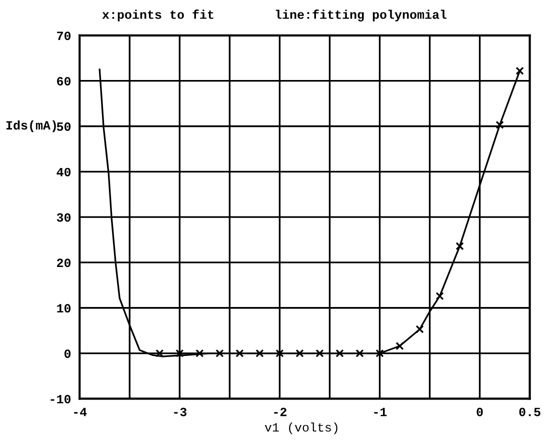 The image size is (549, 443). Describe the element at coordinates (63, 126) in the screenshot. I see `y-tick-label: 50` at that location.